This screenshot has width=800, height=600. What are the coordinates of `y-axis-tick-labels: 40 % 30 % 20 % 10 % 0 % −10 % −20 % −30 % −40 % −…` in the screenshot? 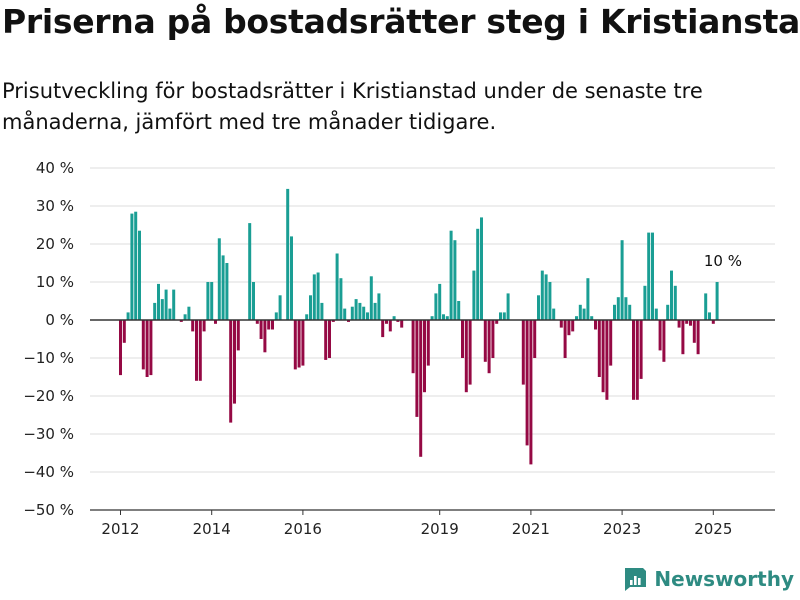 It's located at (48, 339).